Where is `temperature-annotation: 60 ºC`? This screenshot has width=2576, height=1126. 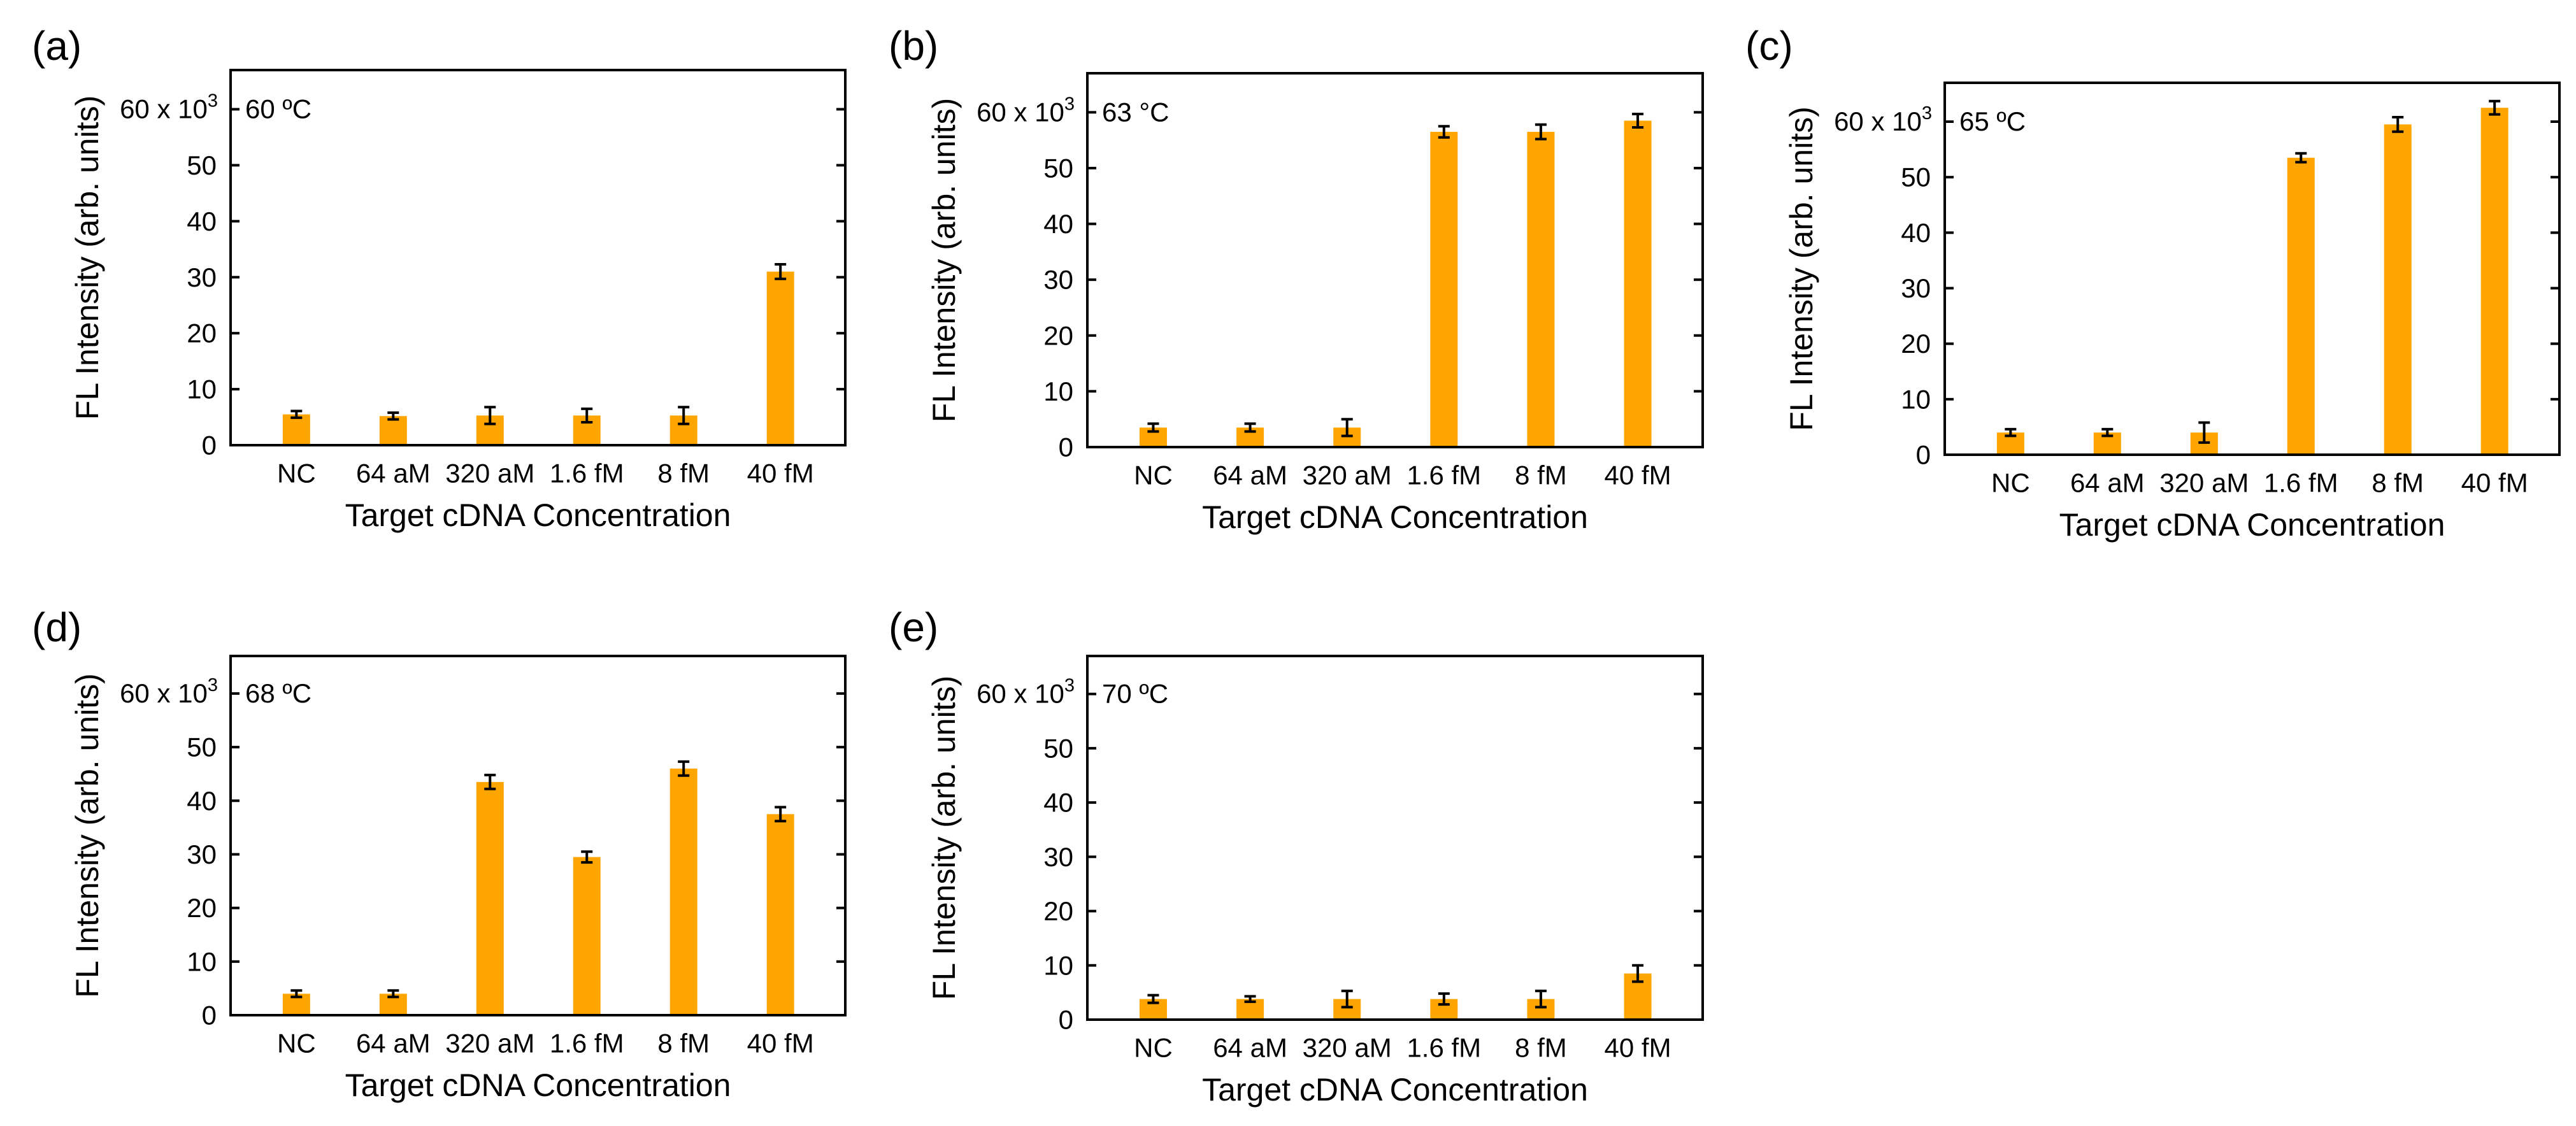
temperature-annotation: 60 ºC is located at coordinates (278, 109).